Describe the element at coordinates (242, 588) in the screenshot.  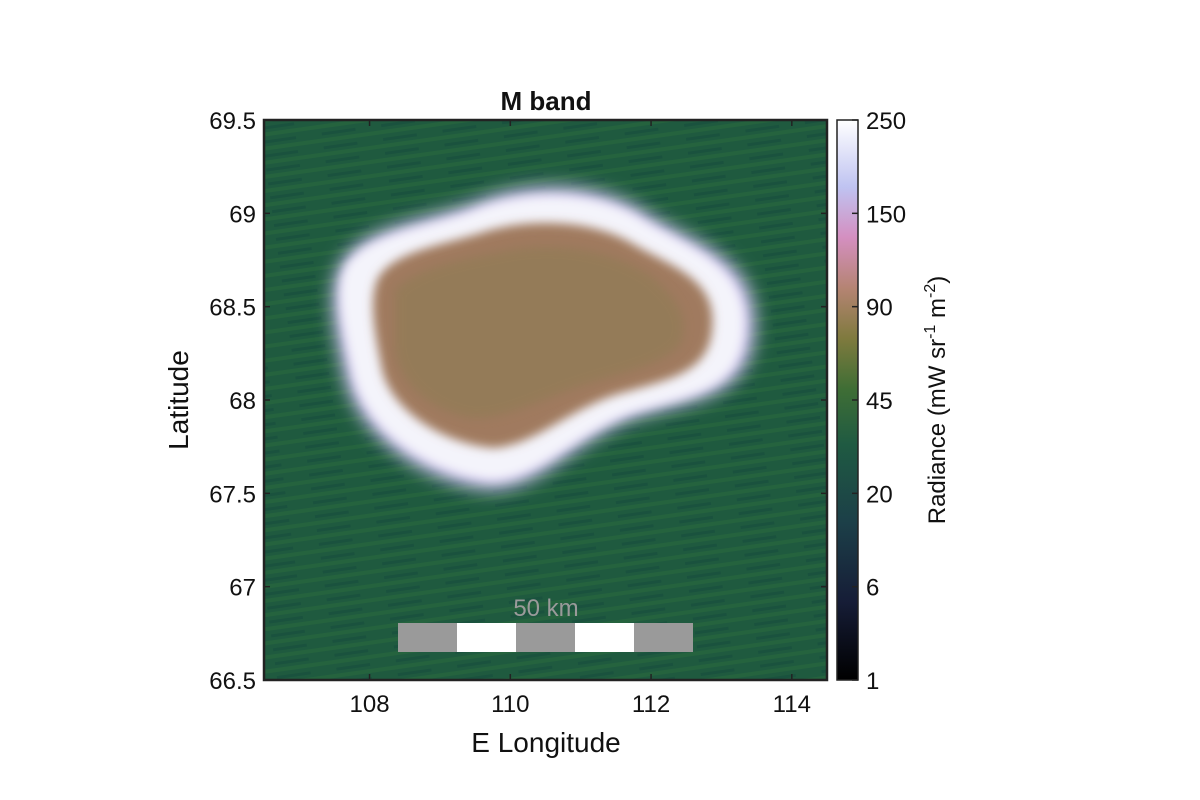
I see `y-tick-label: 67` at that location.